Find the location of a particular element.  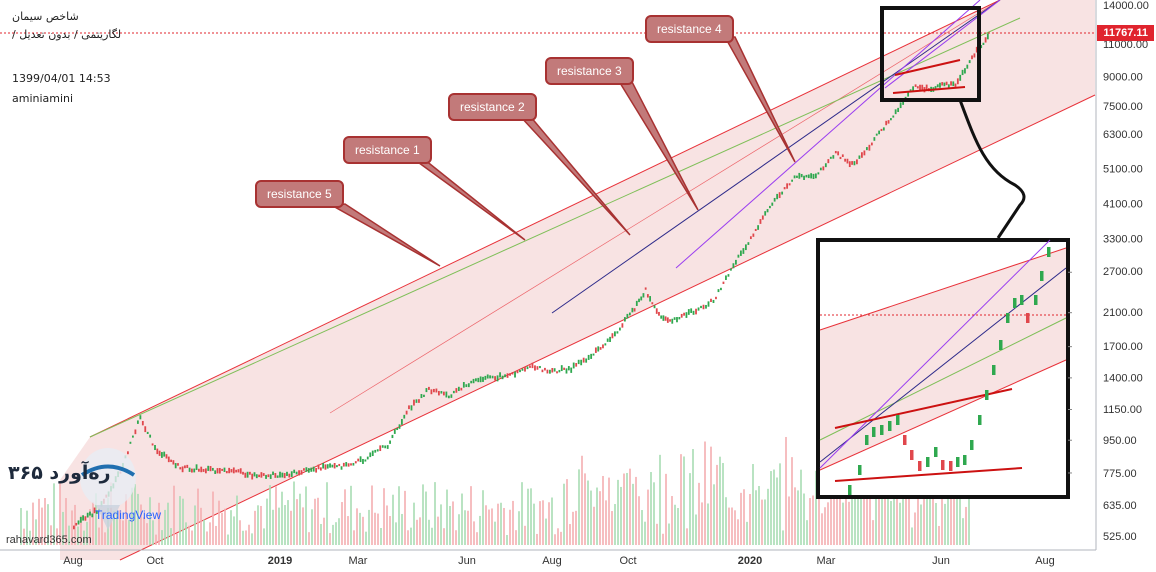

time-axis: Aug Oct 2019 Mar Jun Aug Oct 2020 Mar Jun Aug is located at coordinates (548, 558).